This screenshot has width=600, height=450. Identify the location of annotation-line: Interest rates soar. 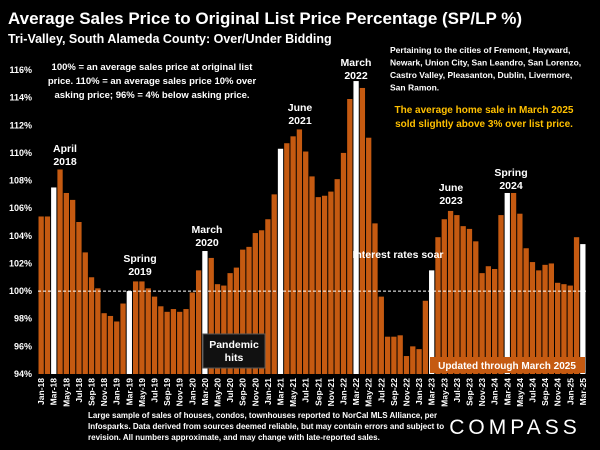
(397, 255).